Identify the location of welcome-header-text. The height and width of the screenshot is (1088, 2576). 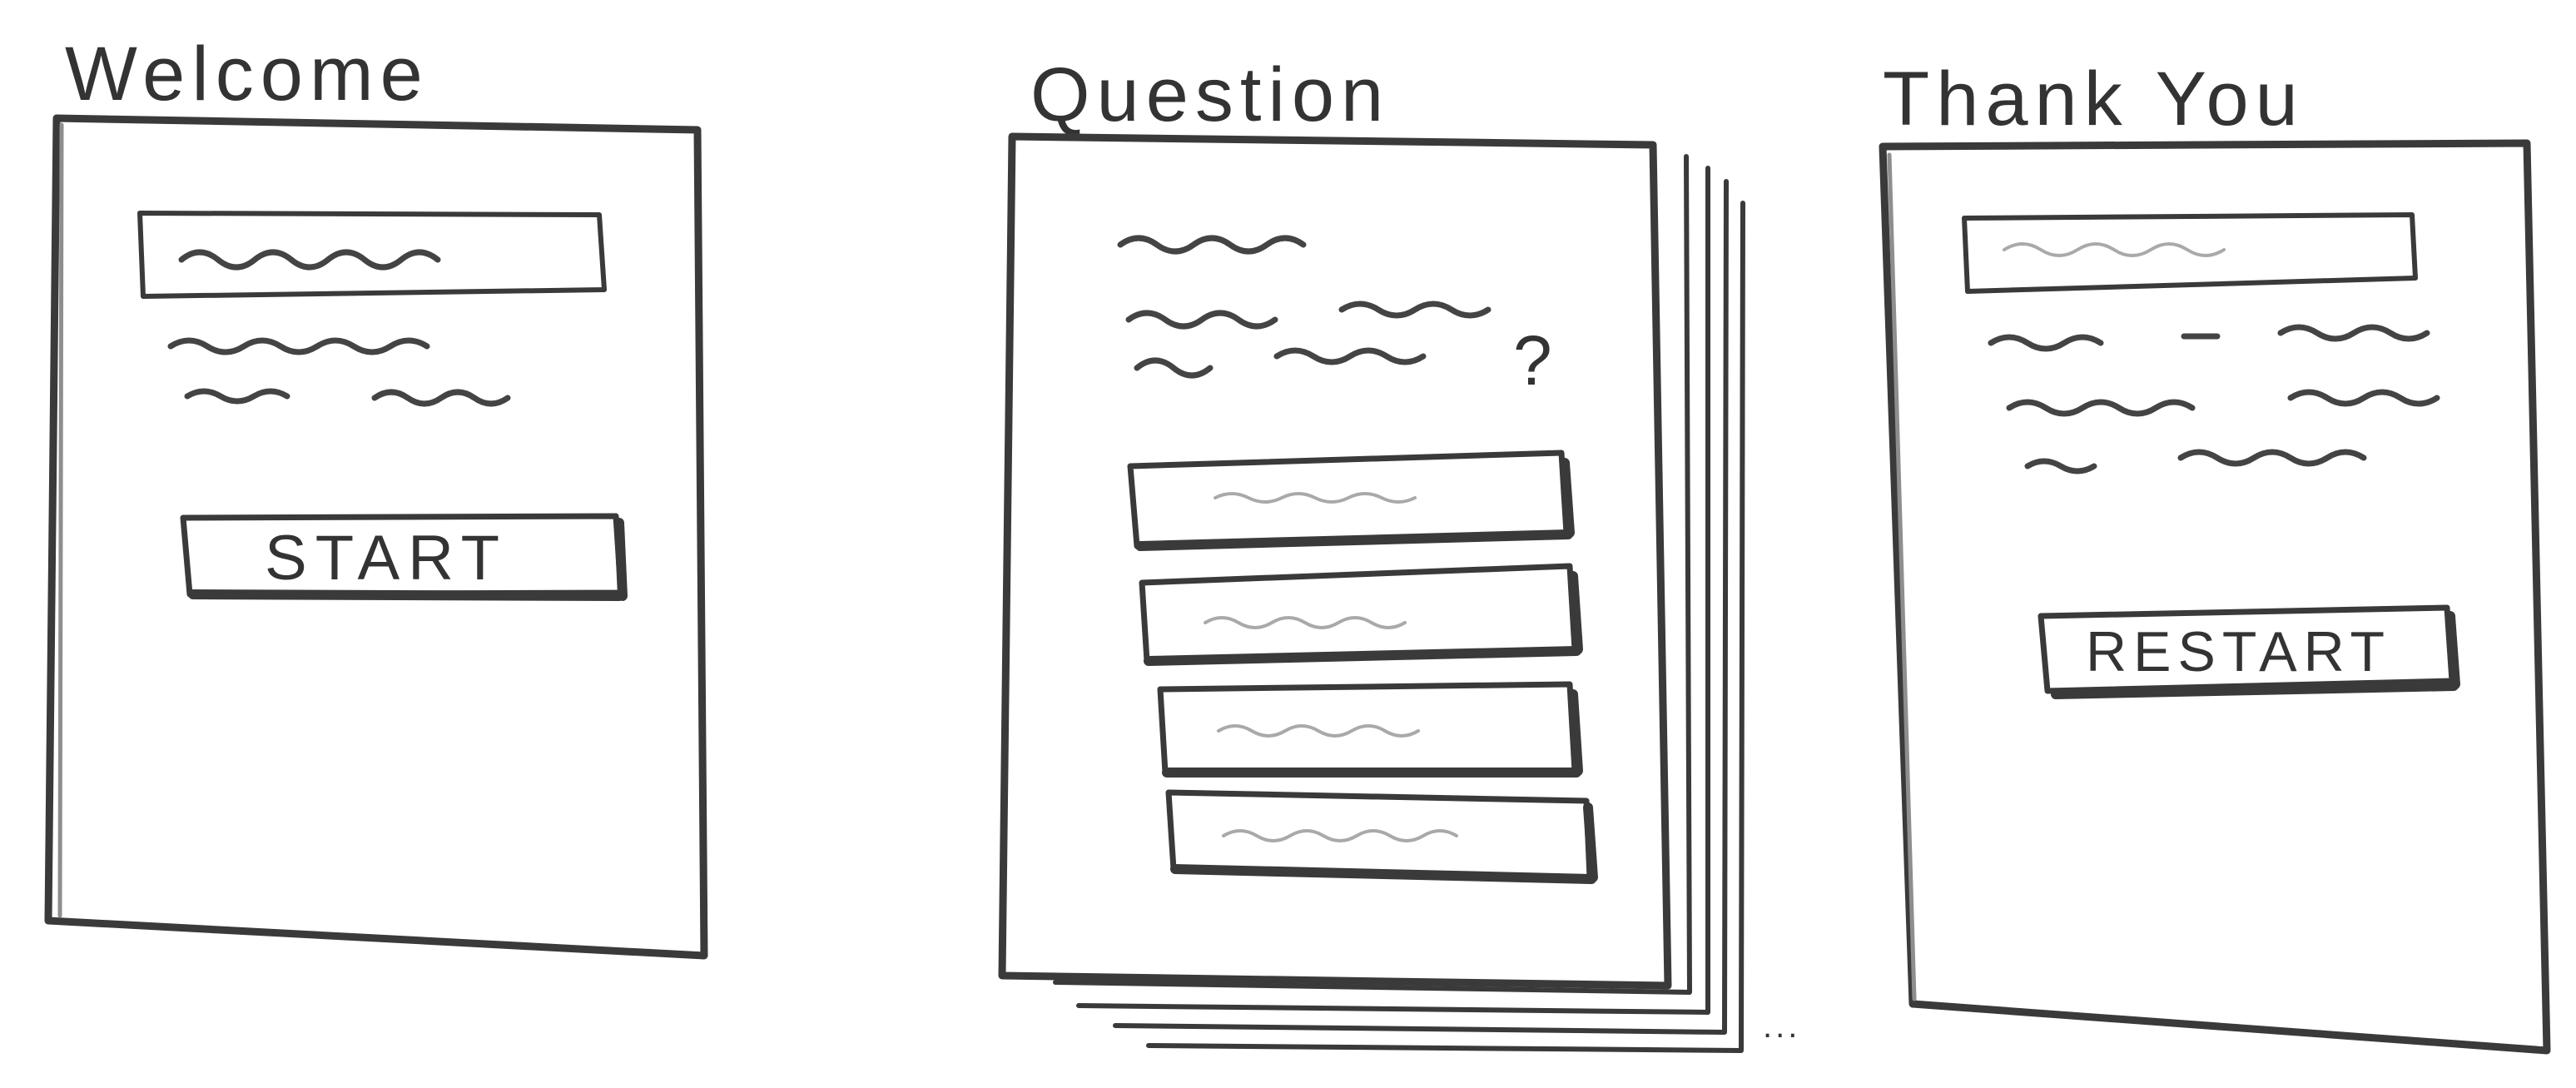
(309, 260).